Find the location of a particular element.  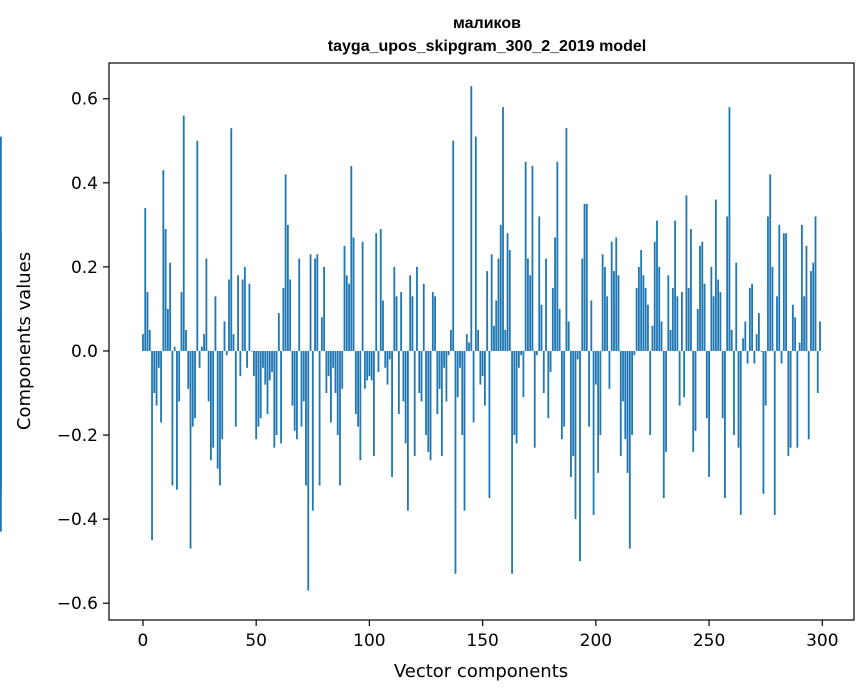

y-tick-label: 0.2 is located at coordinates (84, 268).